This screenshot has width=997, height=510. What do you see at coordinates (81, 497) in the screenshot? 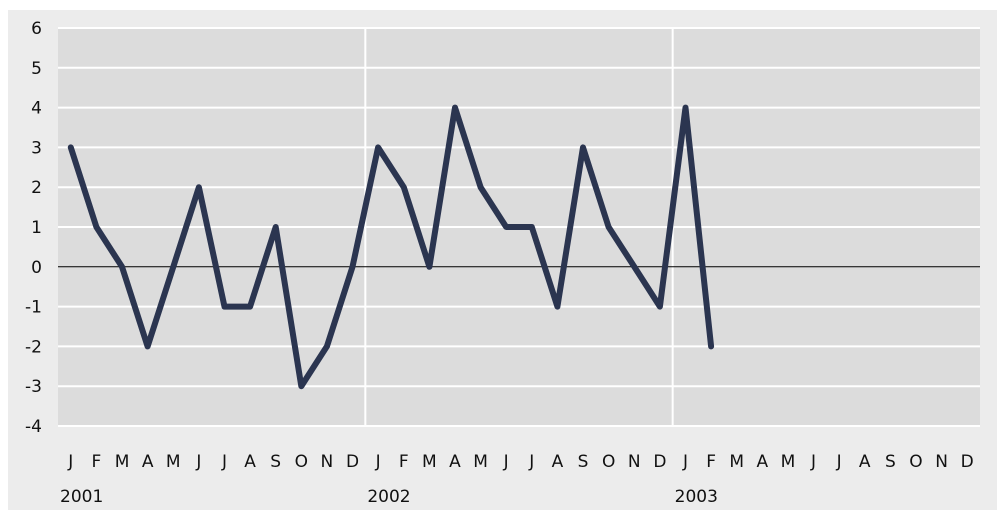
I see `year-label: 2001` at bounding box center [81, 497].